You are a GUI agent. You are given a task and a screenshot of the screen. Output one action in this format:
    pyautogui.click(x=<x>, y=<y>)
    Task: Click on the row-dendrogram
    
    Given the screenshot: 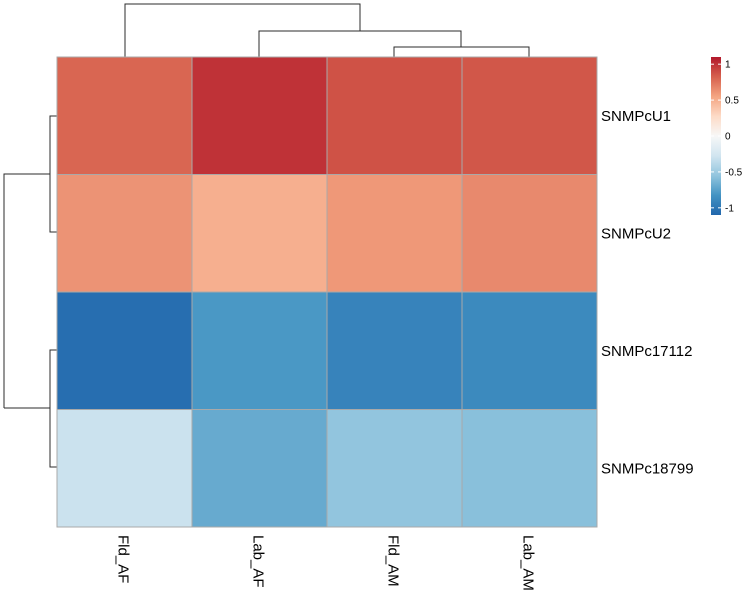 What is the action you would take?
    pyautogui.click(x=30, y=291)
    